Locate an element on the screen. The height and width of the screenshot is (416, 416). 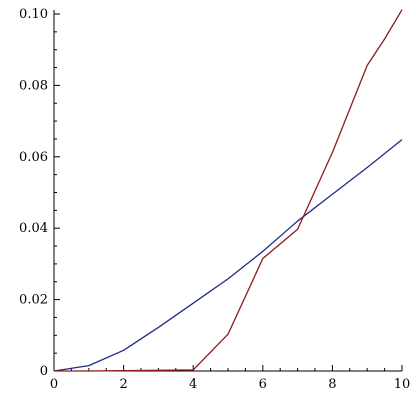
x-tick-label: 2 is located at coordinates (123, 384).